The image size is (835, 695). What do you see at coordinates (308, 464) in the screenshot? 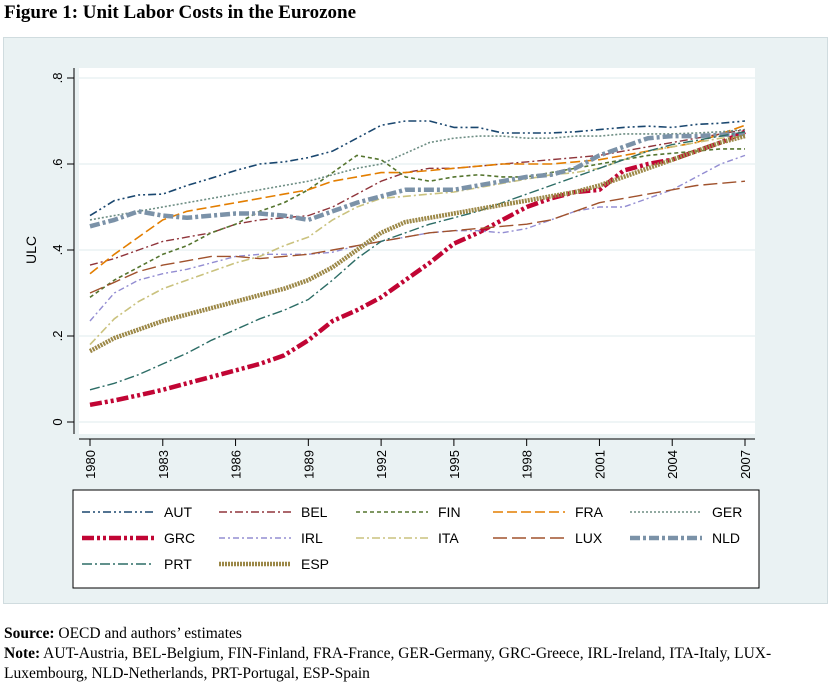
I see `x-tick-label-3: 1989` at bounding box center [308, 464].